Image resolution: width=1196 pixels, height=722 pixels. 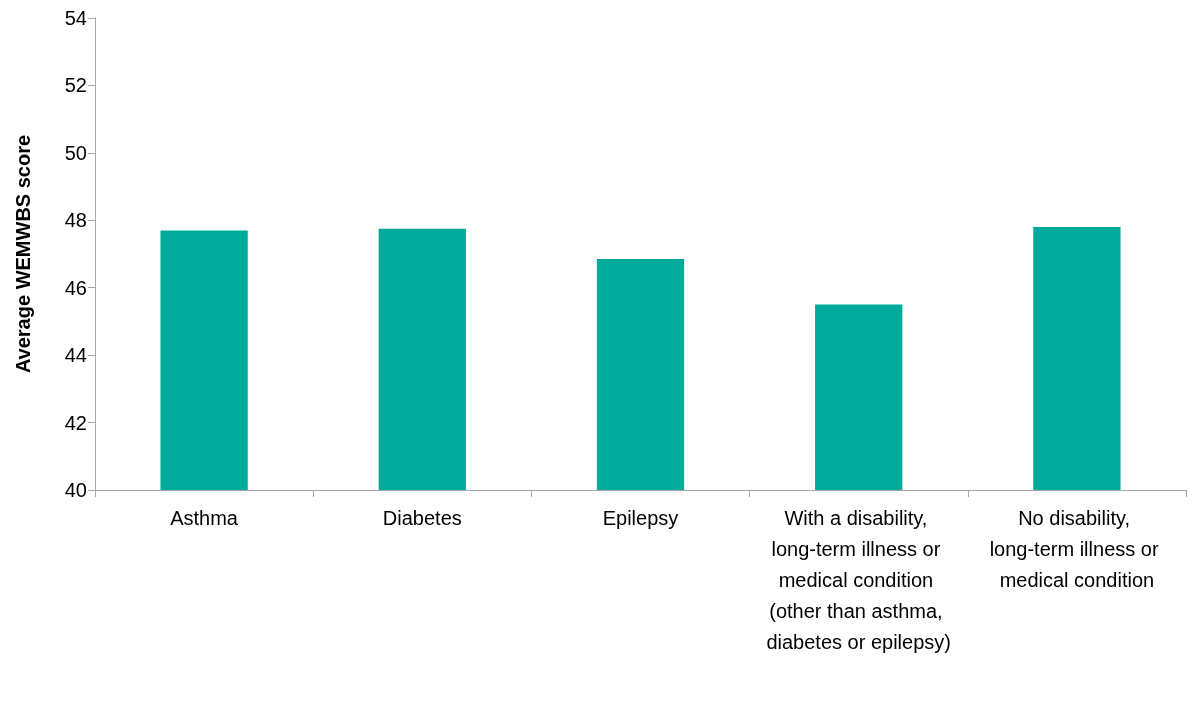 I want to click on x-tick-label: Epilepsy, so click(x=640, y=517).